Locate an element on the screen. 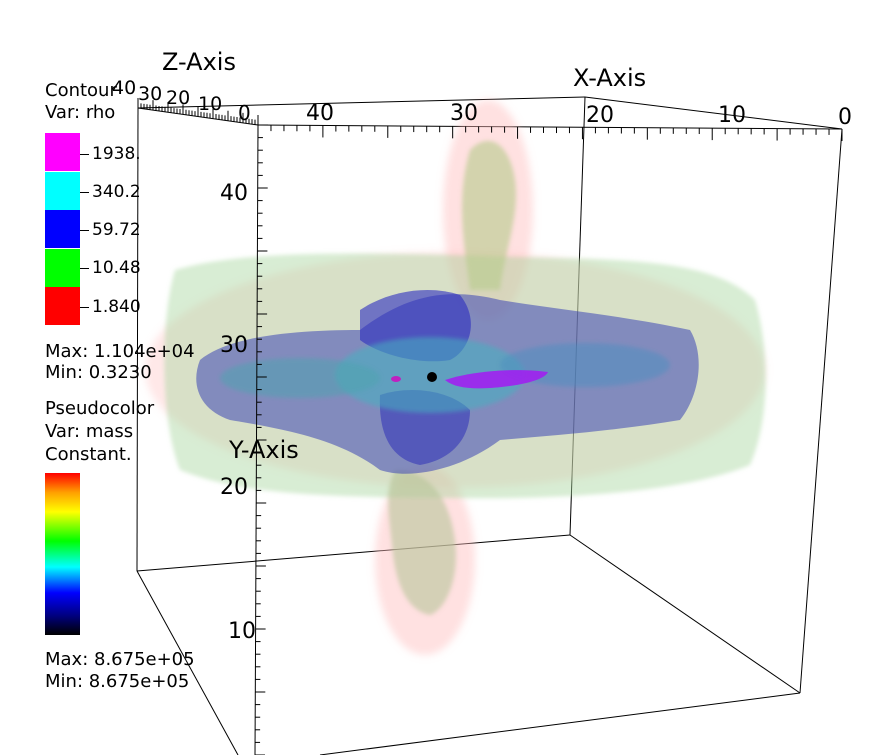  center-point-marker is located at coordinates (432, 377).